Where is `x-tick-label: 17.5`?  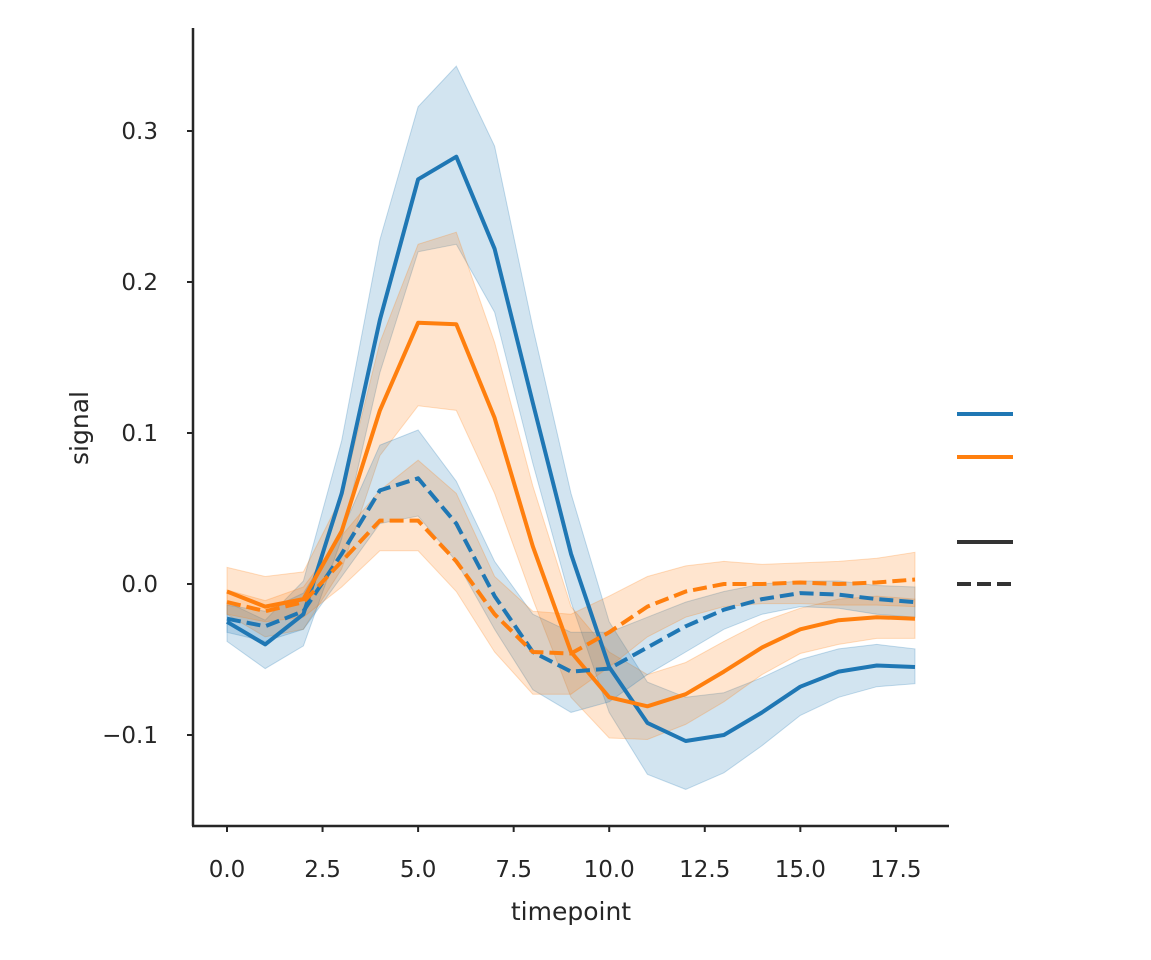
x-tick-label: 17.5 is located at coordinates (895, 870).